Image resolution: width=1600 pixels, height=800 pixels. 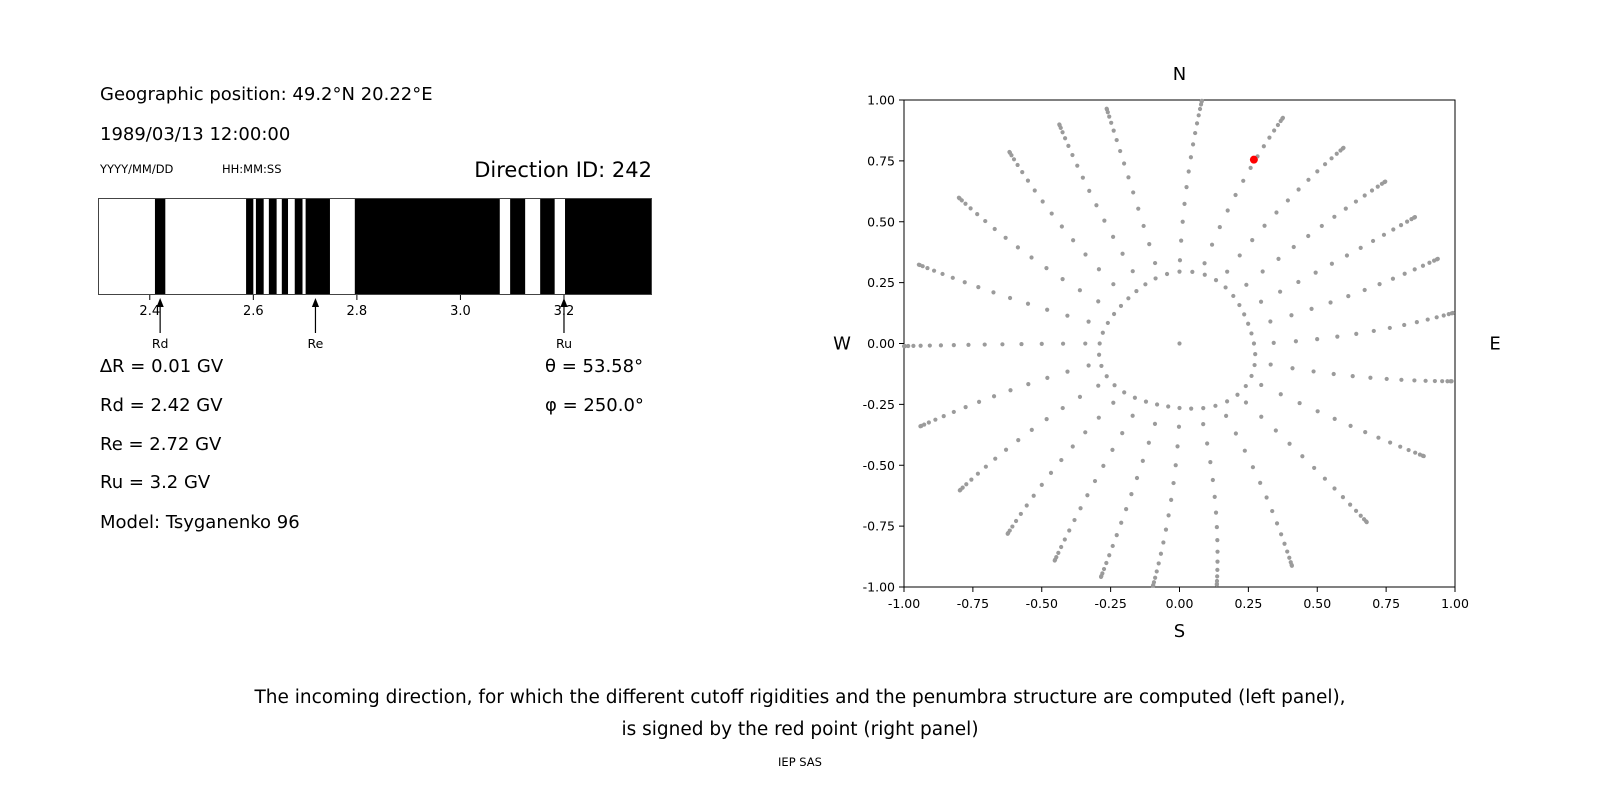 What do you see at coordinates (564, 302) in the screenshot?
I see `marker-arrow-head` at bounding box center [564, 302].